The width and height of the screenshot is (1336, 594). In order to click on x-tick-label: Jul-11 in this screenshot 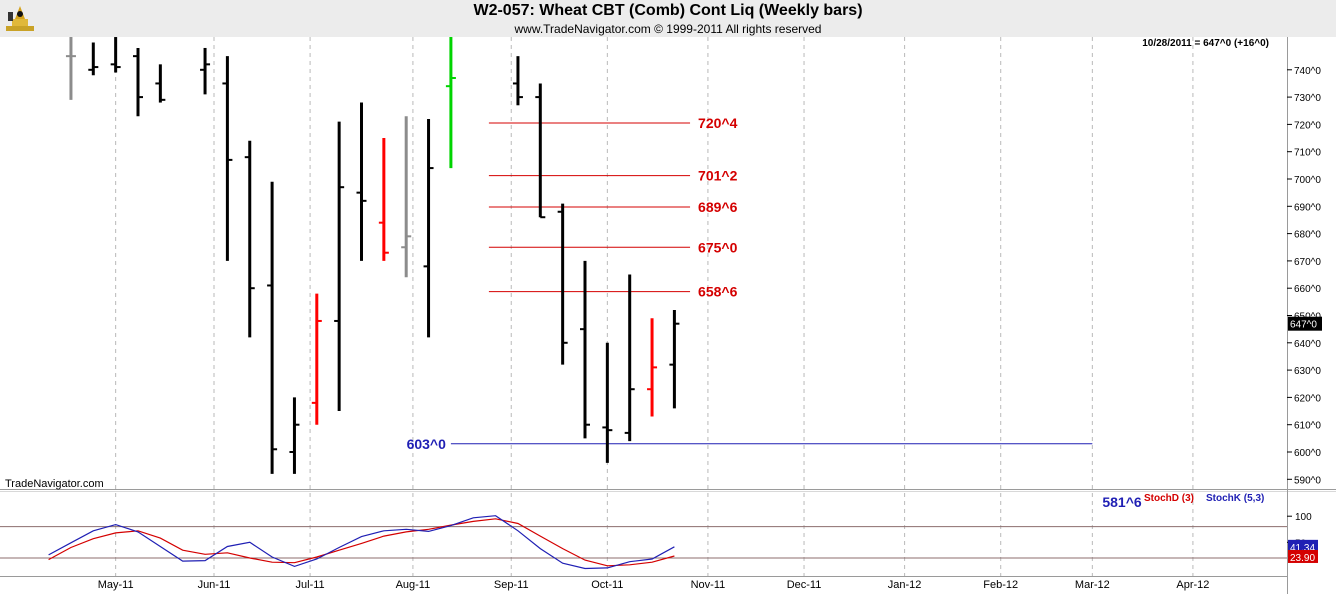, I will do `click(310, 585)`.